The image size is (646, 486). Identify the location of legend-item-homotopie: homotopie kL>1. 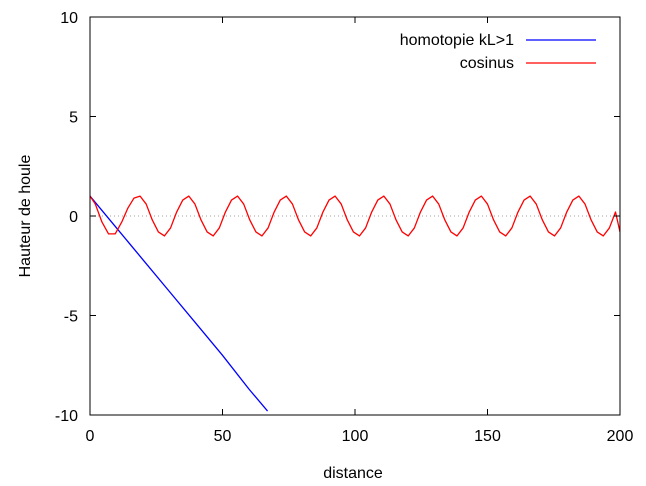
(498, 40).